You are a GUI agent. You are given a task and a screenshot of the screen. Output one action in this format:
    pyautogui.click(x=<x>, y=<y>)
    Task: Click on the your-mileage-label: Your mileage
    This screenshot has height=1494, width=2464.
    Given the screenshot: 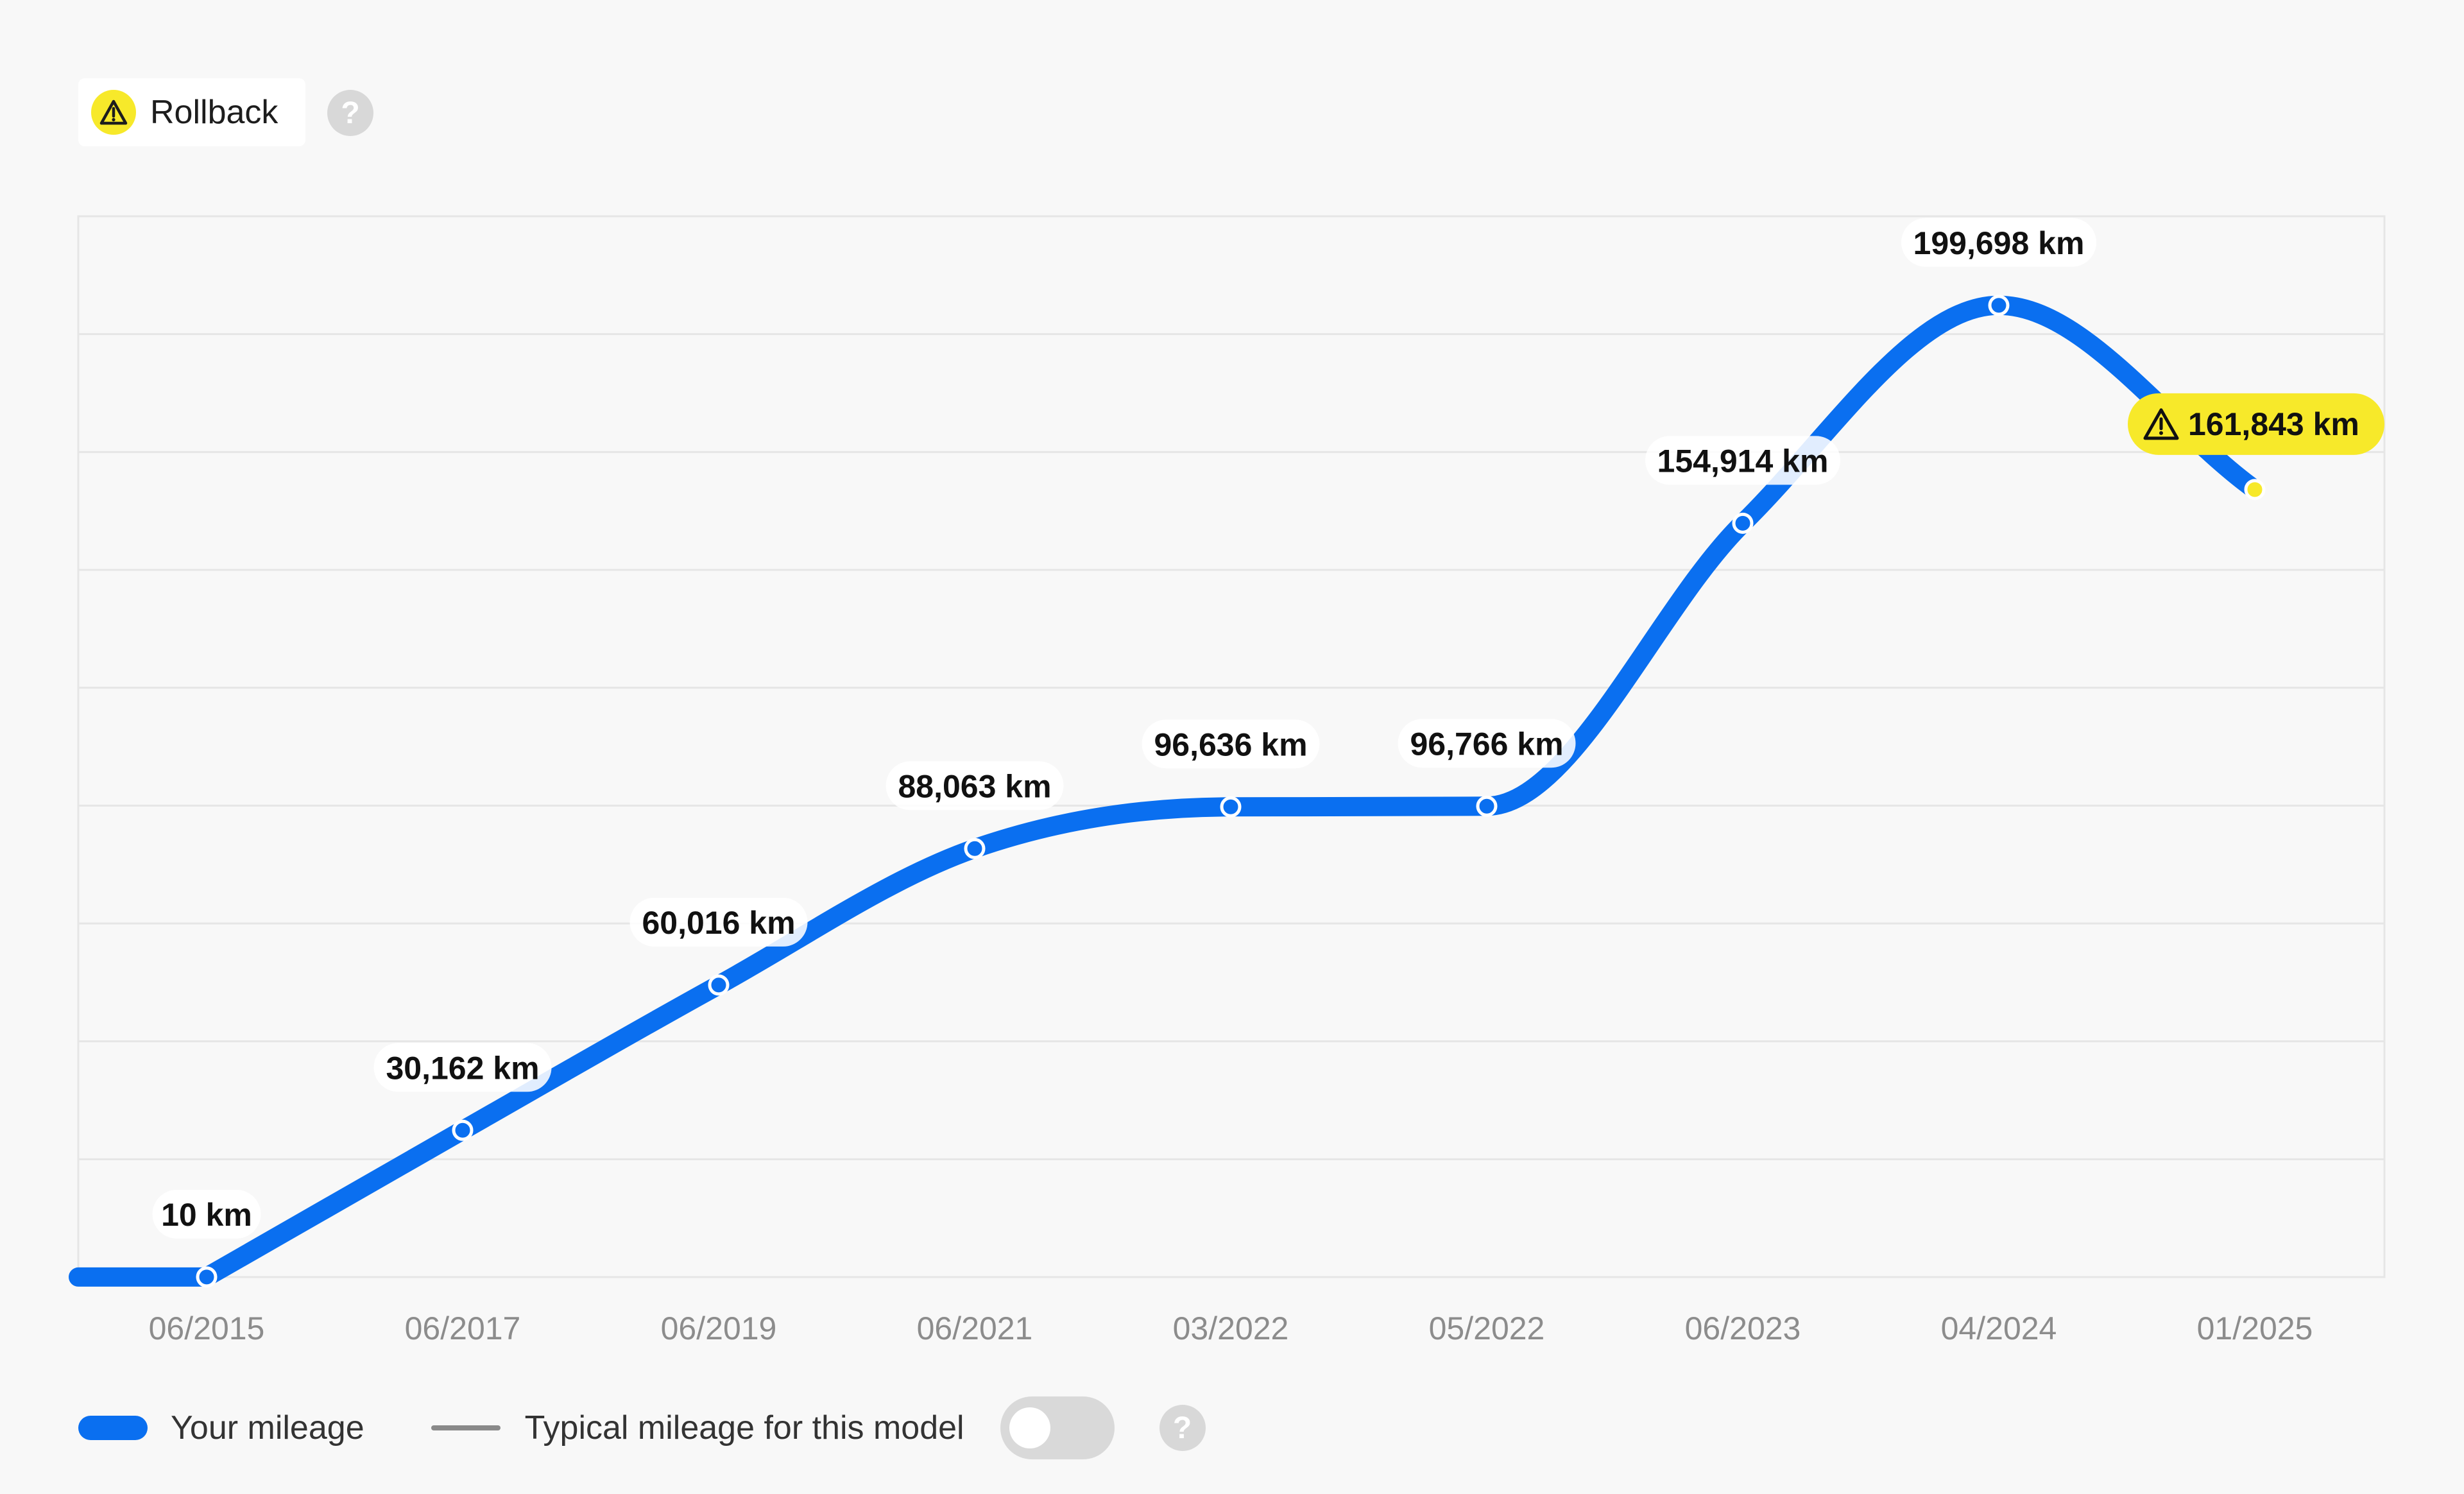 What is the action you would take?
    pyautogui.click(x=267, y=1428)
    